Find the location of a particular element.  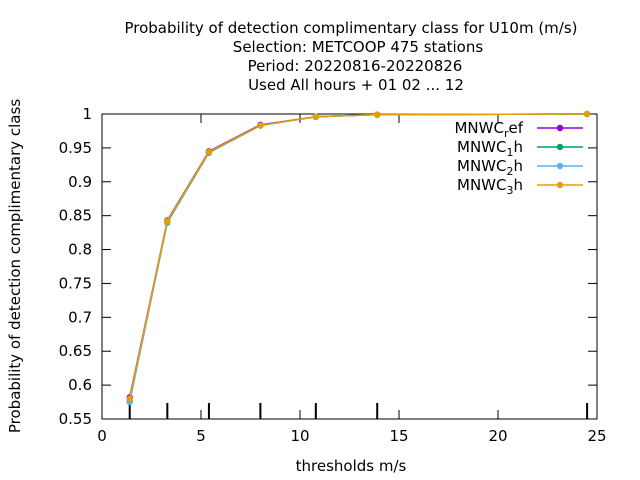

title-line-3: Period: 20220816-20220826 is located at coordinates (355, 66).